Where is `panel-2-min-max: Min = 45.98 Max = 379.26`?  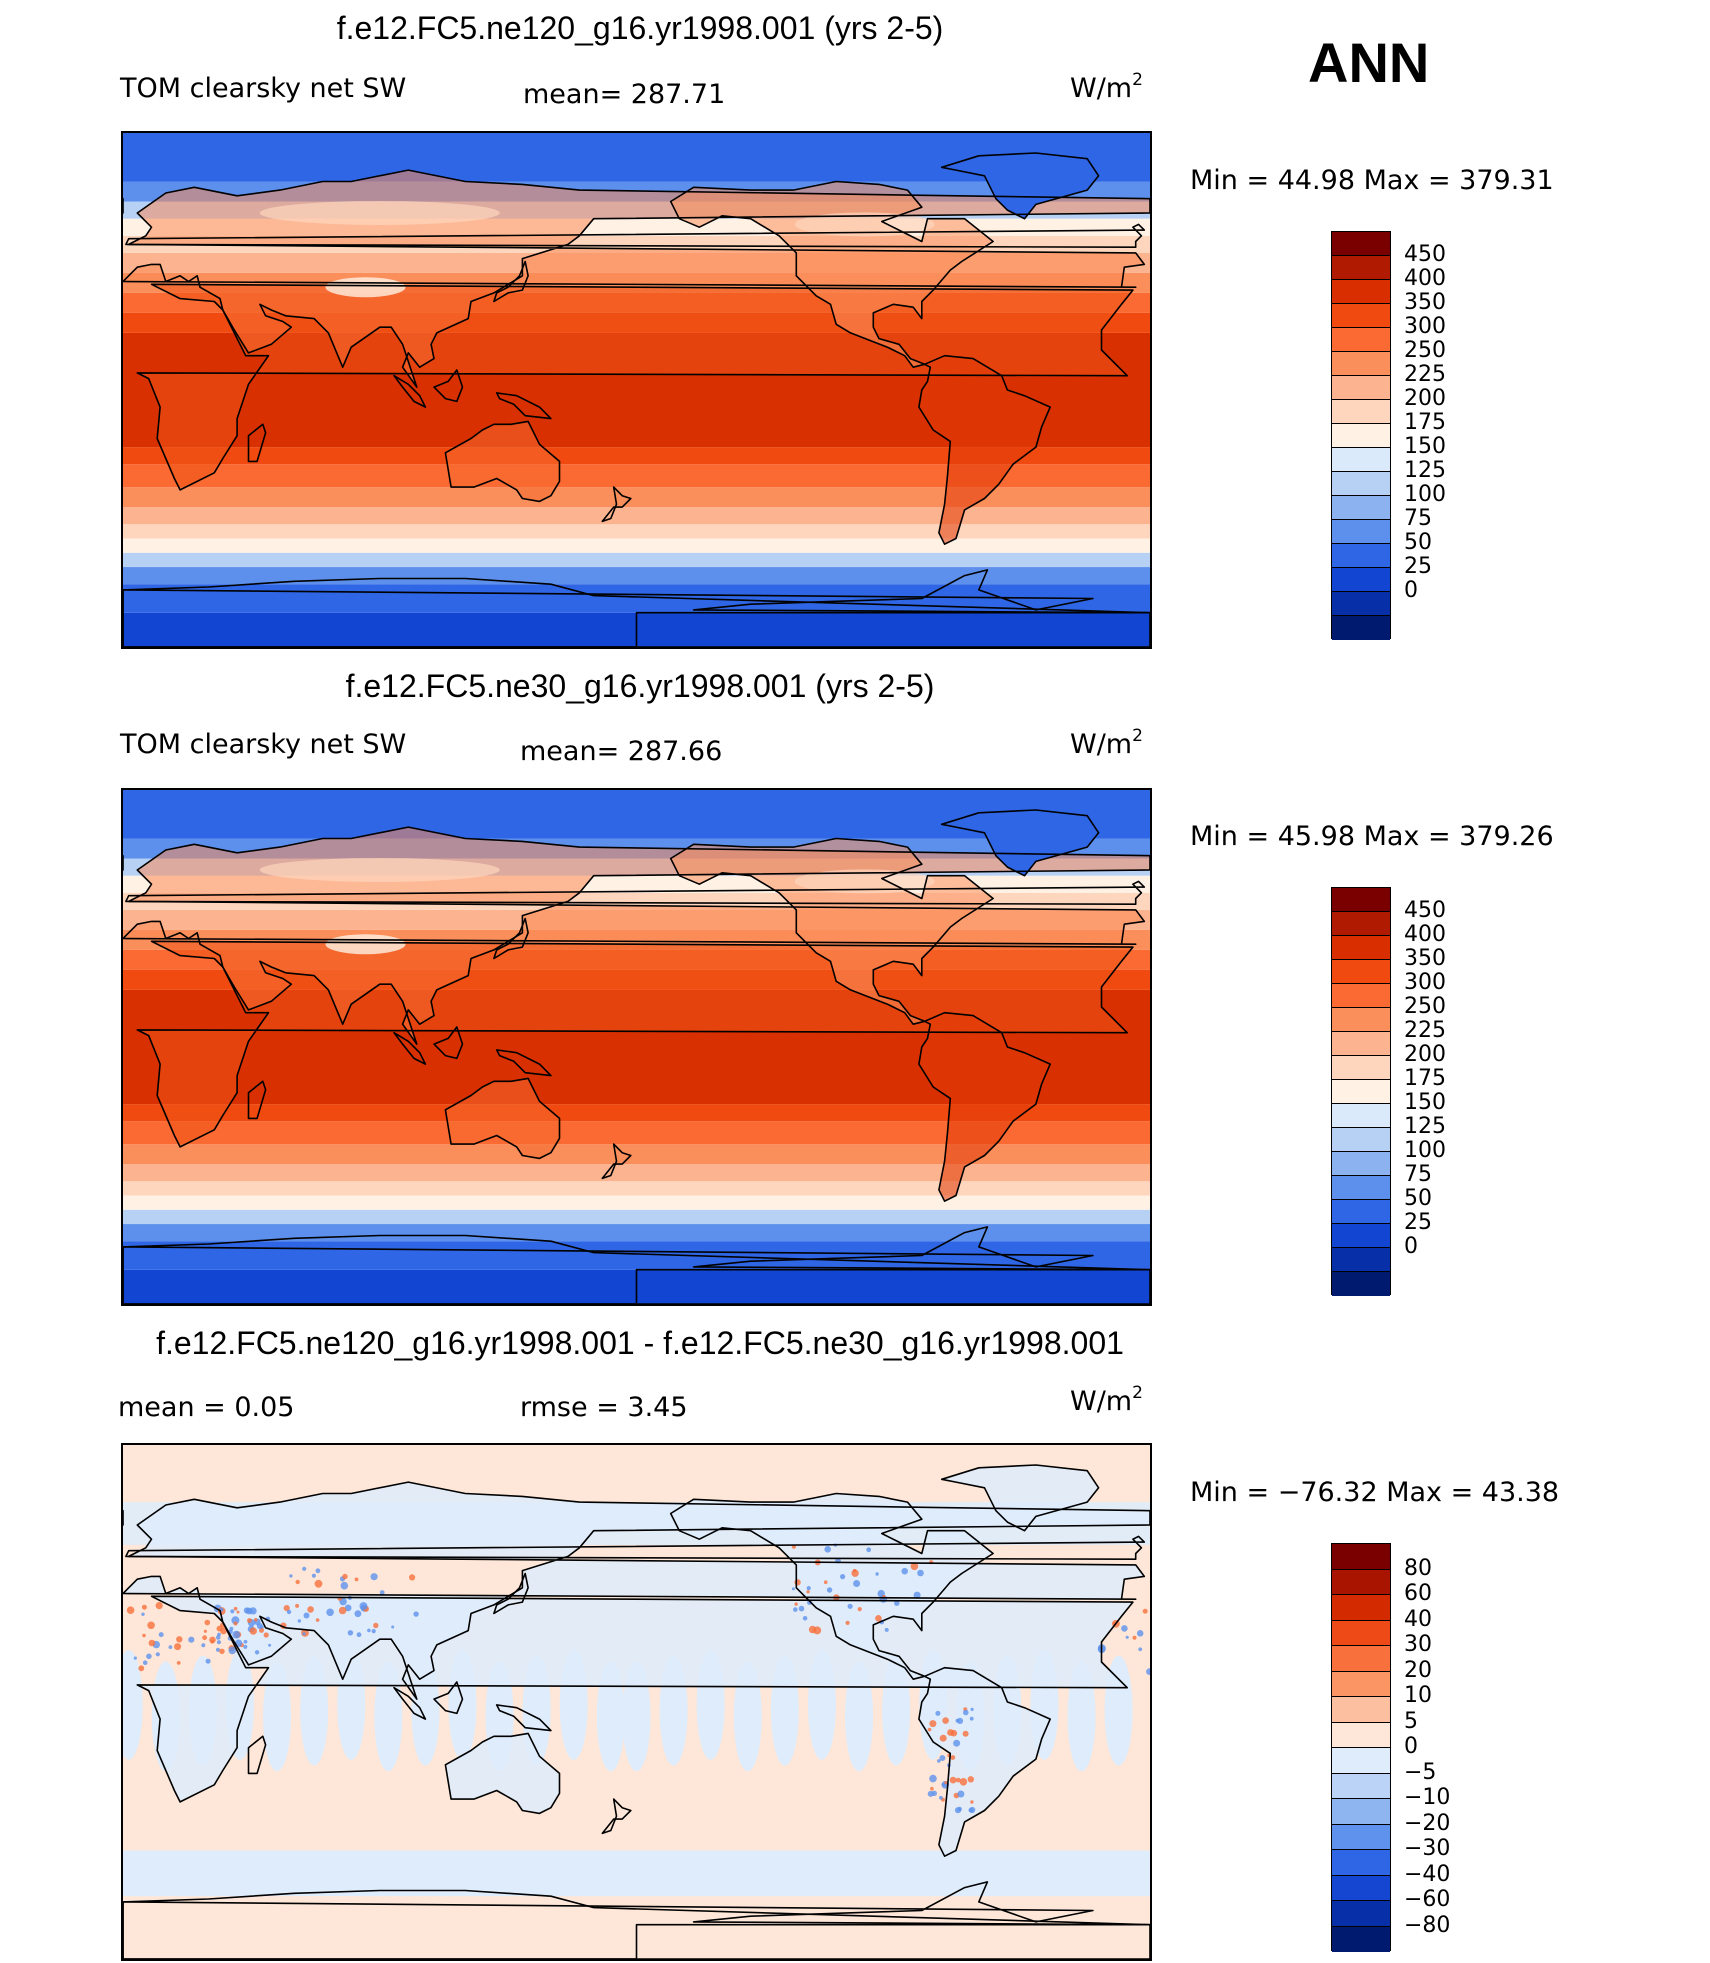 panel-2-min-max: Min = 45.98 Max = 379.26 is located at coordinates (1372, 836).